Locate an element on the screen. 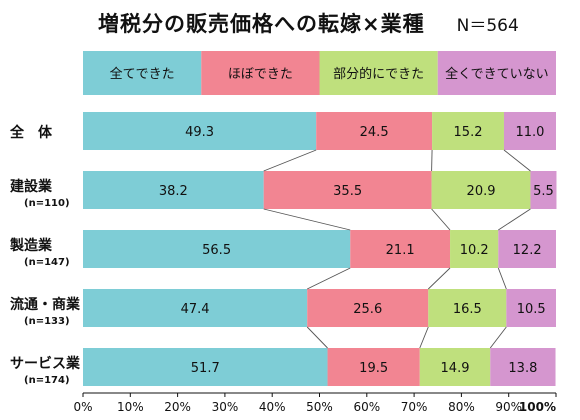 This screenshot has width=580, height=420. category-sample-size: (n=133) is located at coordinates (47, 321).